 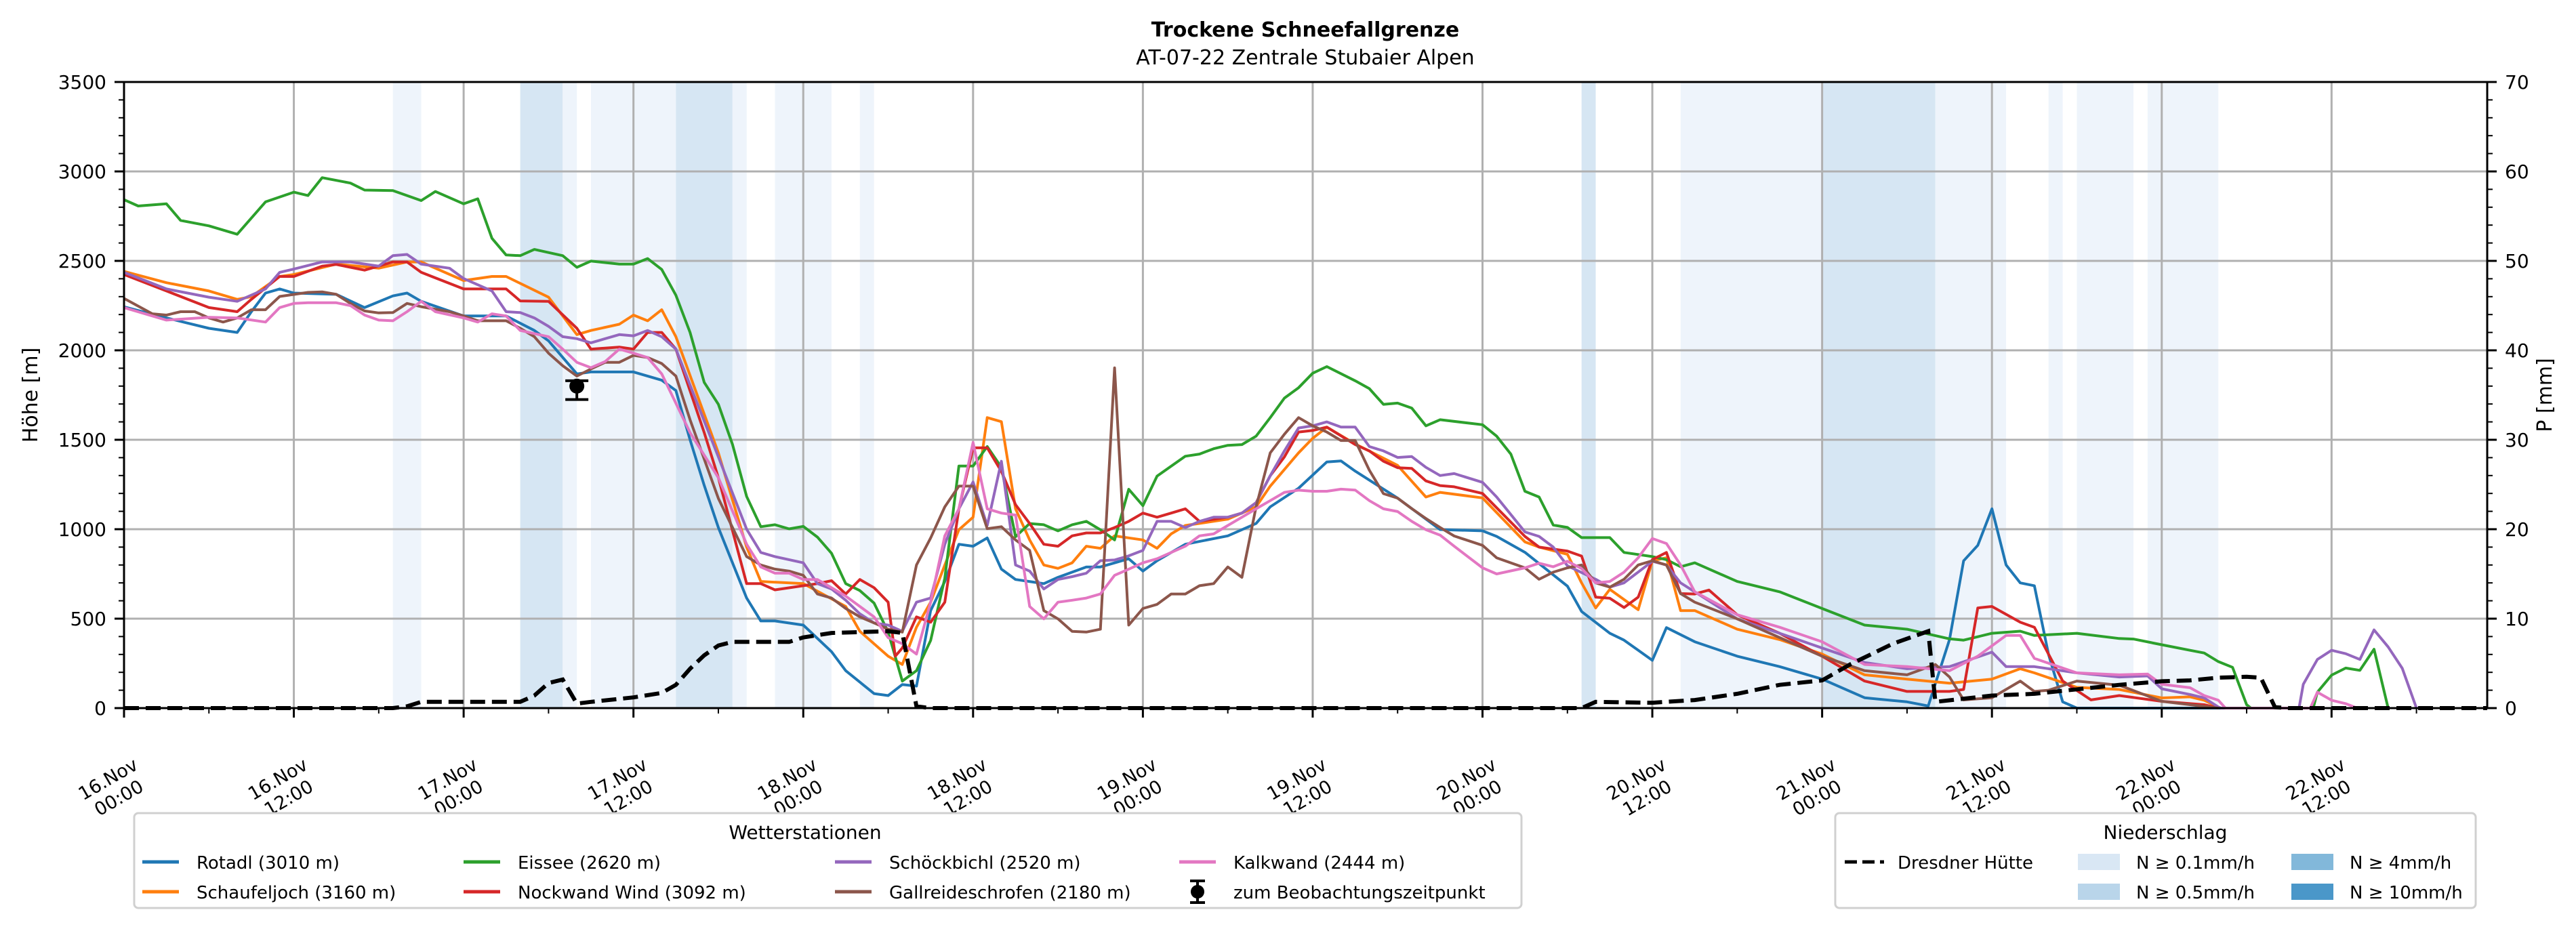 I want to click on y2-tick-label: 20, so click(x=2517, y=529).